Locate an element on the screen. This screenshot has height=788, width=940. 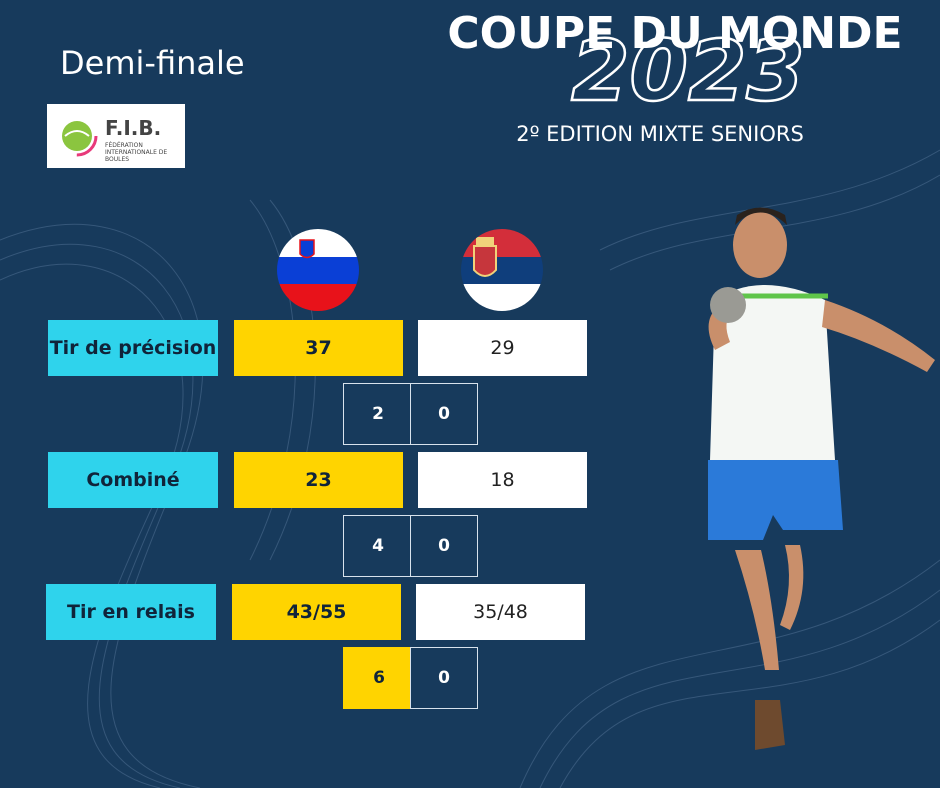
edition: 2º EDITION MIXTE SENIORS is located at coordinates (660, 134).